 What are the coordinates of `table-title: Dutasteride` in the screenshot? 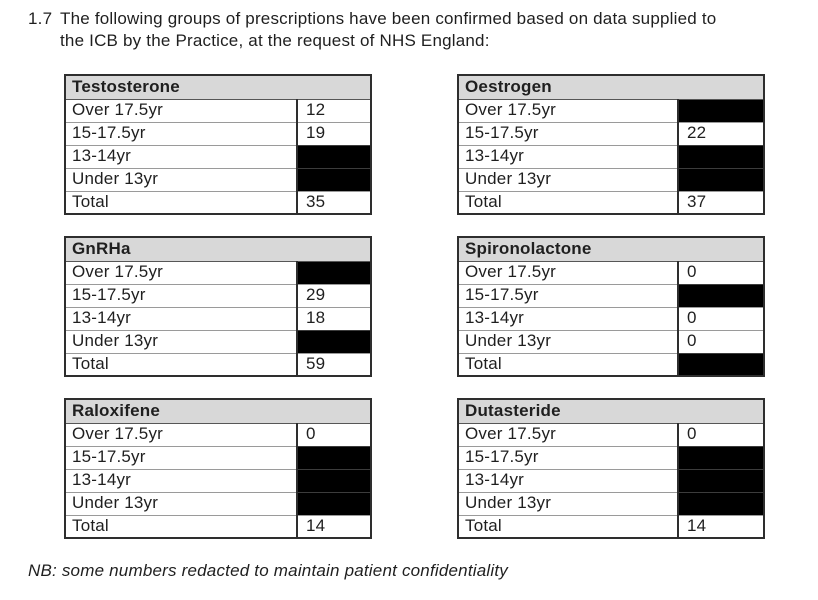 It's located at (611, 411).